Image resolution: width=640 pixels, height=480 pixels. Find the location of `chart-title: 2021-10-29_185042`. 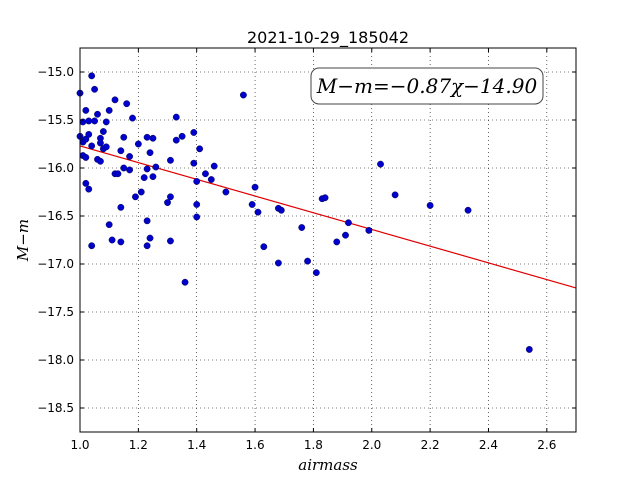

chart-title: 2021-10-29_185042 is located at coordinates (328, 38).